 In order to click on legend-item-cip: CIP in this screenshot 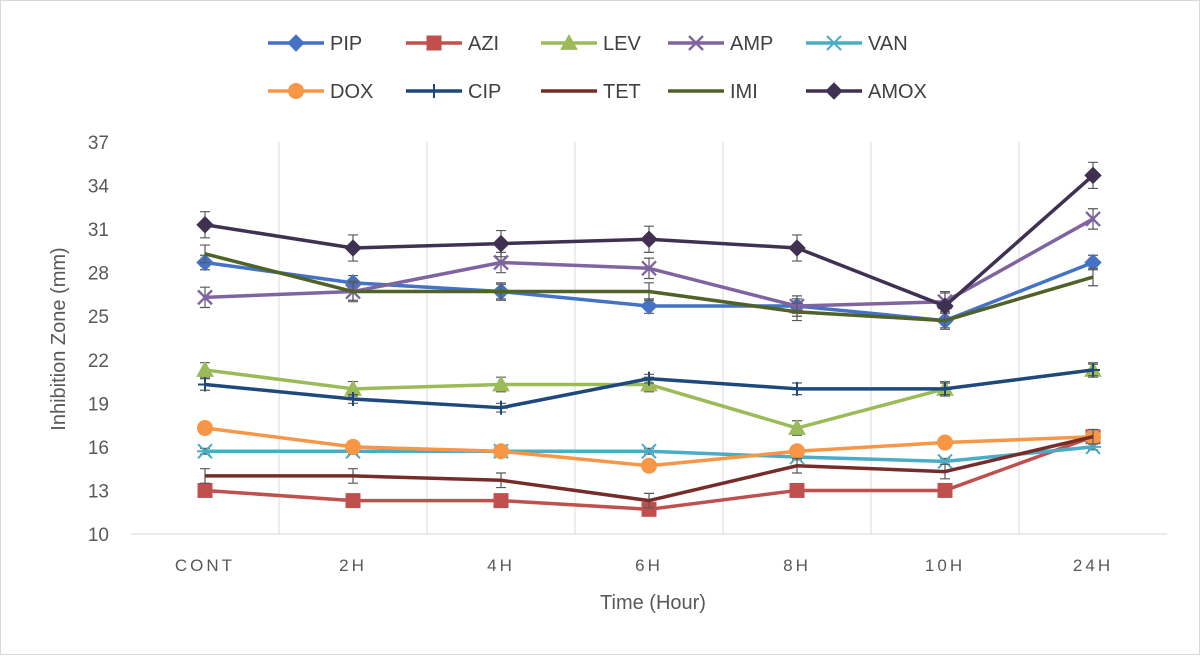, I will do `click(453, 92)`.